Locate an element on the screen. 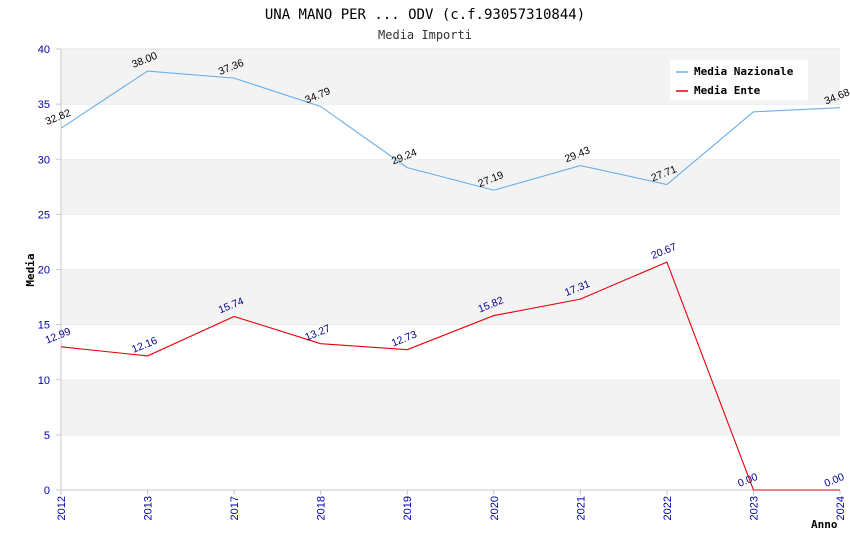  legend-box is located at coordinates (739, 80).